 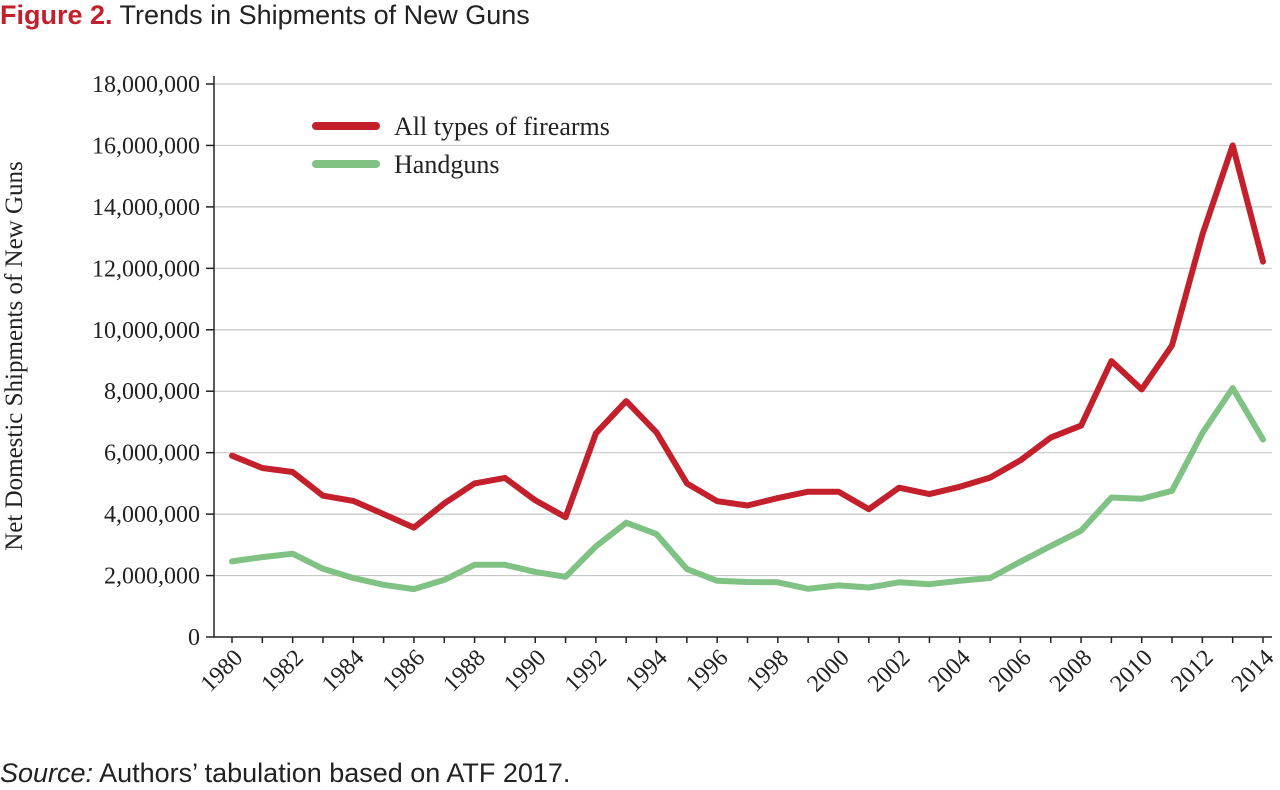 I want to click on y-tick-label: 12,000,000, so click(x=146, y=269).